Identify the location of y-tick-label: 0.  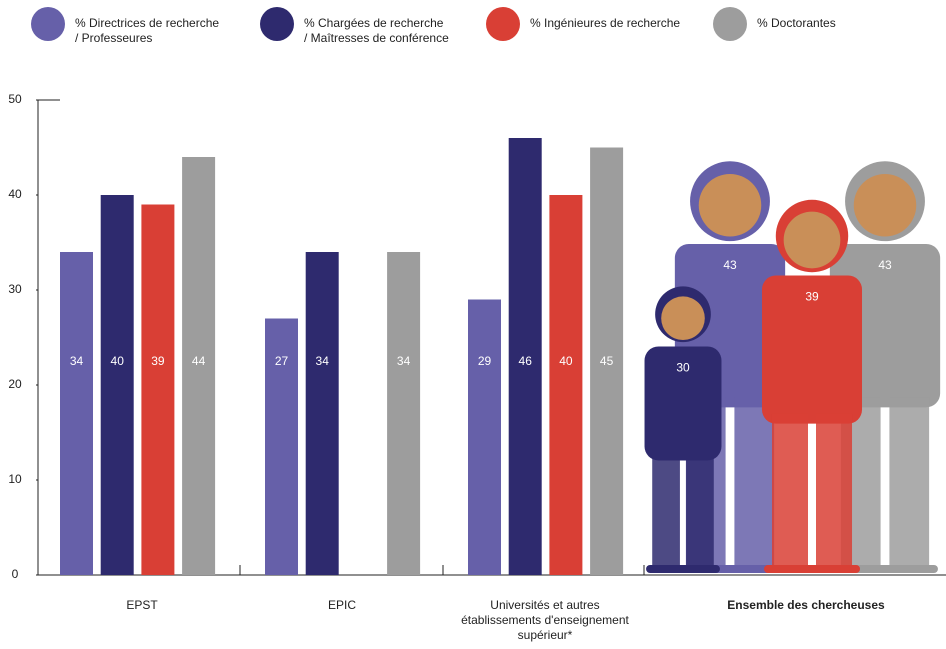
(15, 574).